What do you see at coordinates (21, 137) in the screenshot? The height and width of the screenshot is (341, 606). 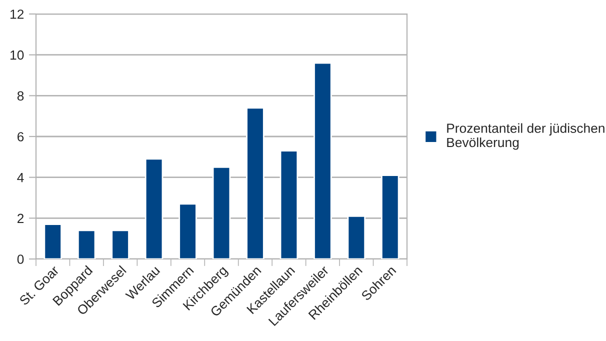 I see `y-tick-label: 6` at bounding box center [21, 137].